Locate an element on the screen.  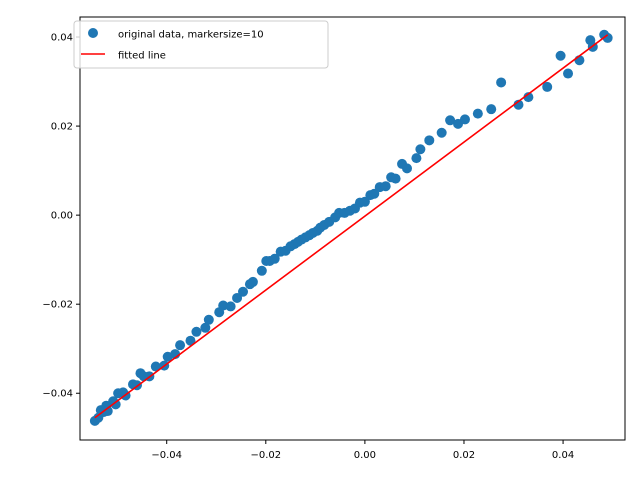
x-tick-label: −0.04 is located at coordinates (166, 455).